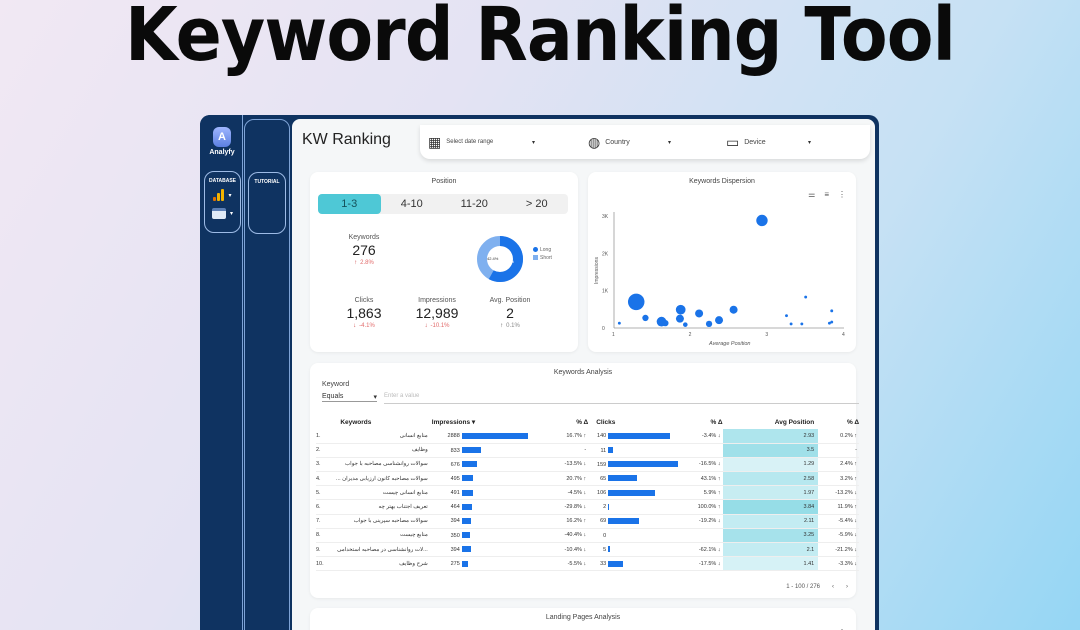 Image resolution: width=1080 pixels, height=630 pixels. I want to click on col-clk-delta: % Δ, so click(716, 422).